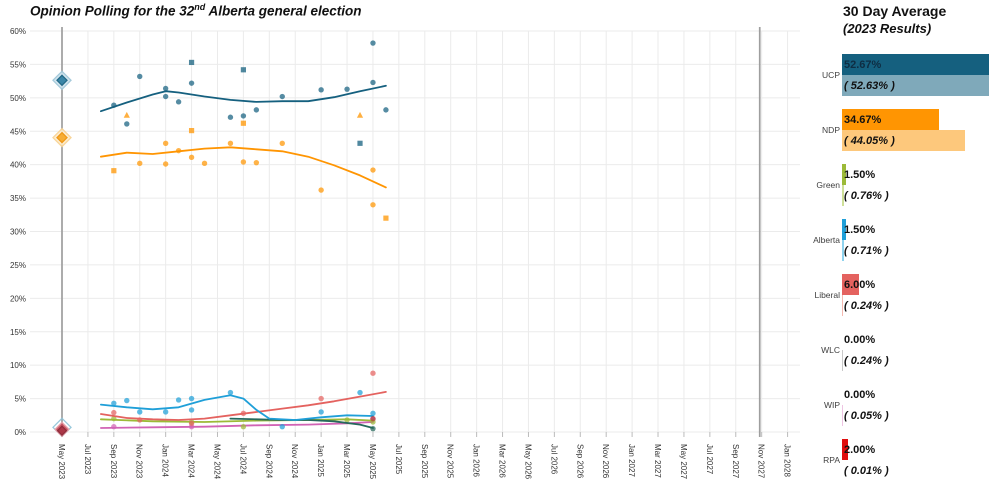 This screenshot has width=1000, height=500. What do you see at coordinates (18, 131) in the screenshot?
I see `y-axis-label: 45%` at bounding box center [18, 131].